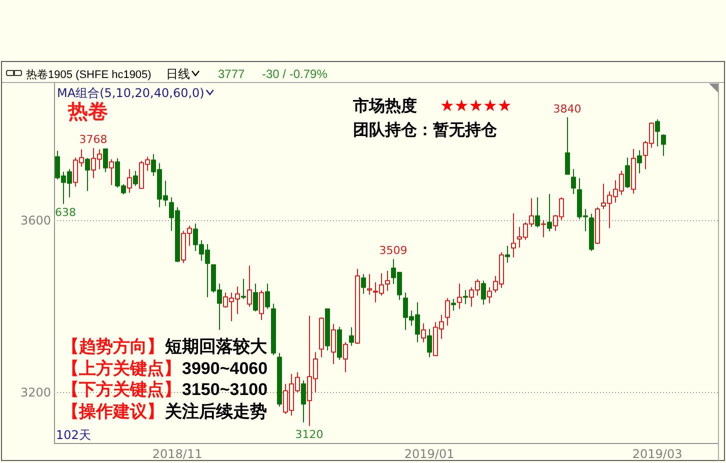  I want to click on annotation: 3990~4060, so click(225, 368).